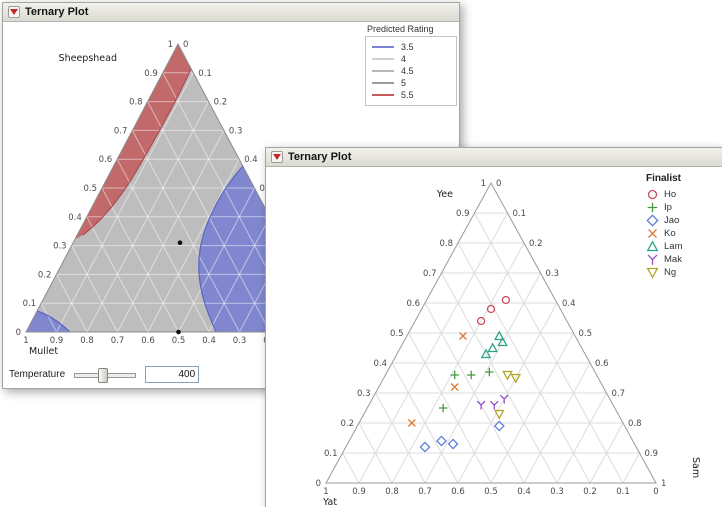  What do you see at coordinates (88, 58) in the screenshot?
I see `axis-label-sheepshead: Sheepshead` at bounding box center [88, 58].